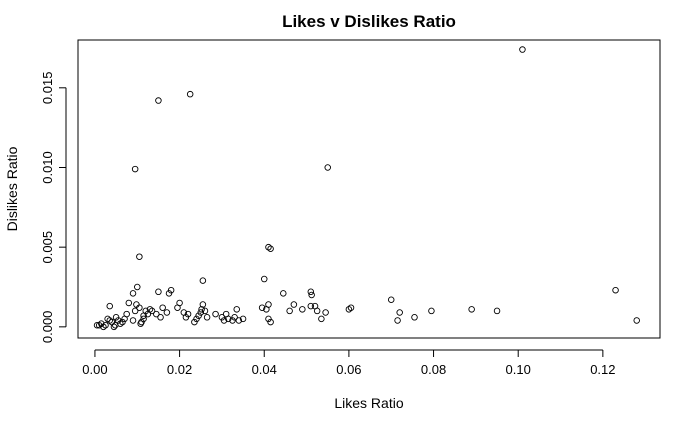  Describe the element at coordinates (94, 369) in the screenshot. I see `x-tick-label: 0.00` at that location.